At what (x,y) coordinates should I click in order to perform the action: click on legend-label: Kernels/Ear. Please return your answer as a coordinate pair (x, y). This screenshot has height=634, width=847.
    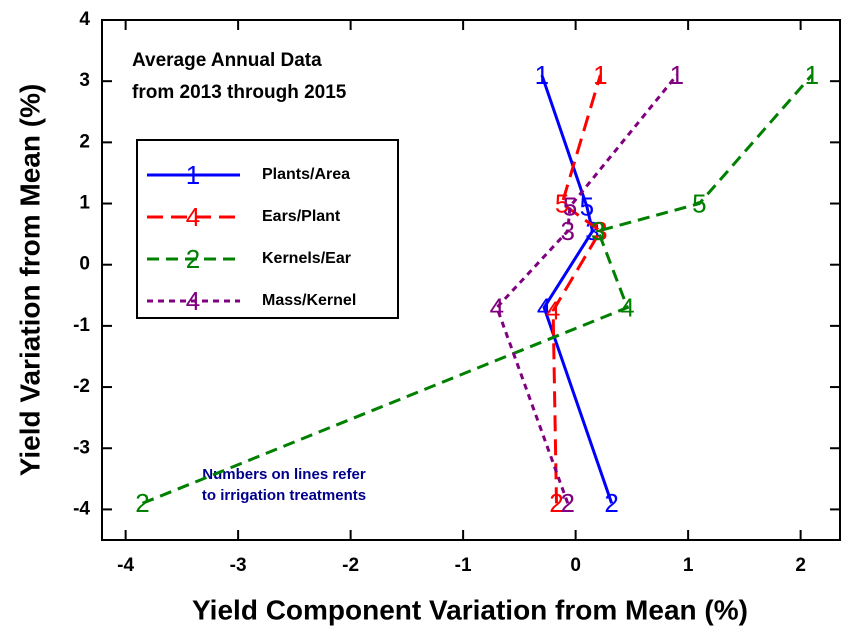
    Looking at the image, I should click on (306, 258).